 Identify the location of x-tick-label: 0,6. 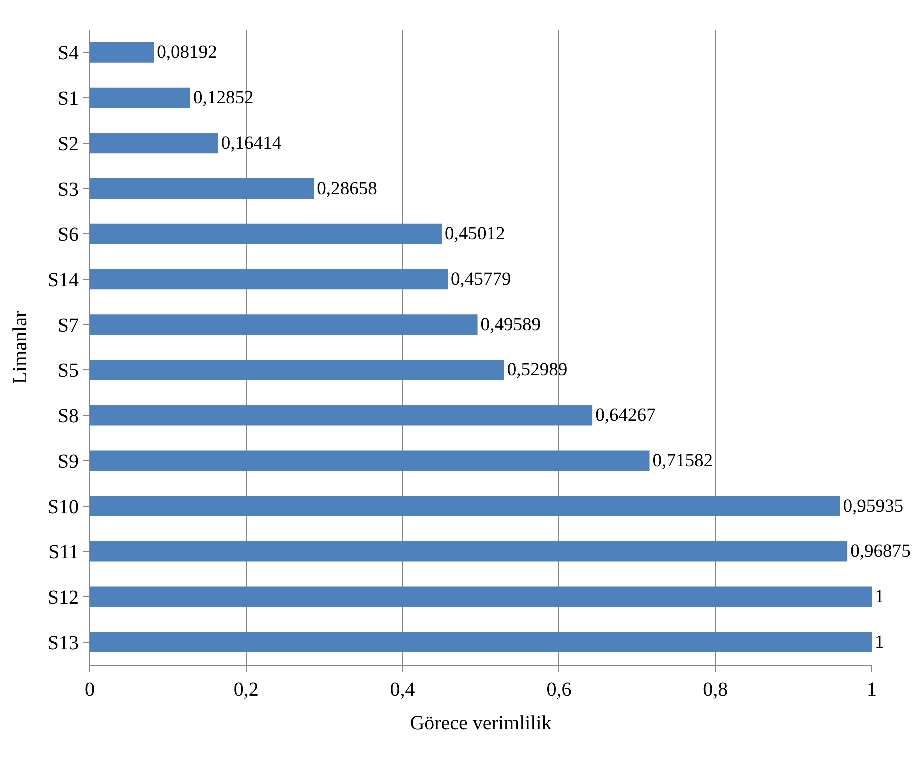
(559, 690).